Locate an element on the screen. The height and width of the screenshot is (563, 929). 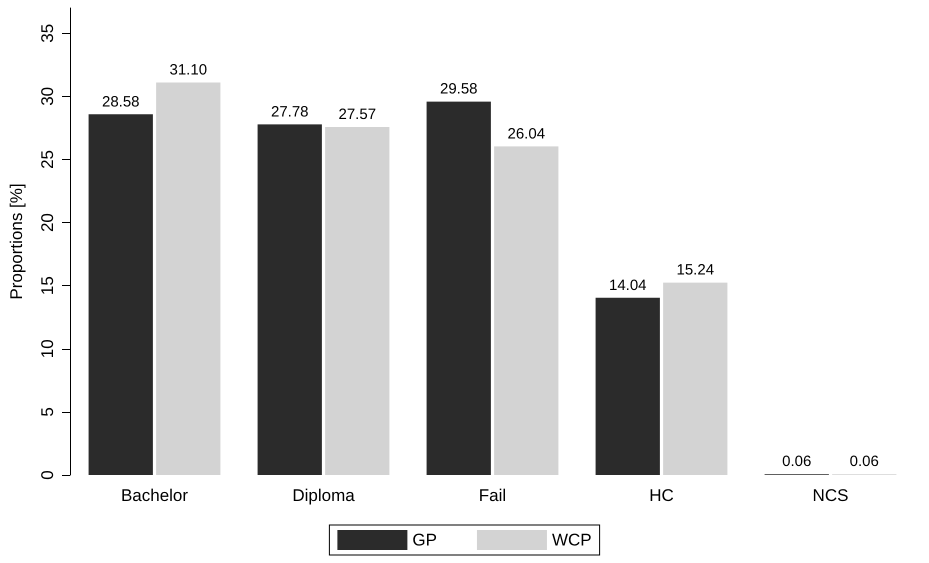
data-label: 27.57 is located at coordinates (357, 115).